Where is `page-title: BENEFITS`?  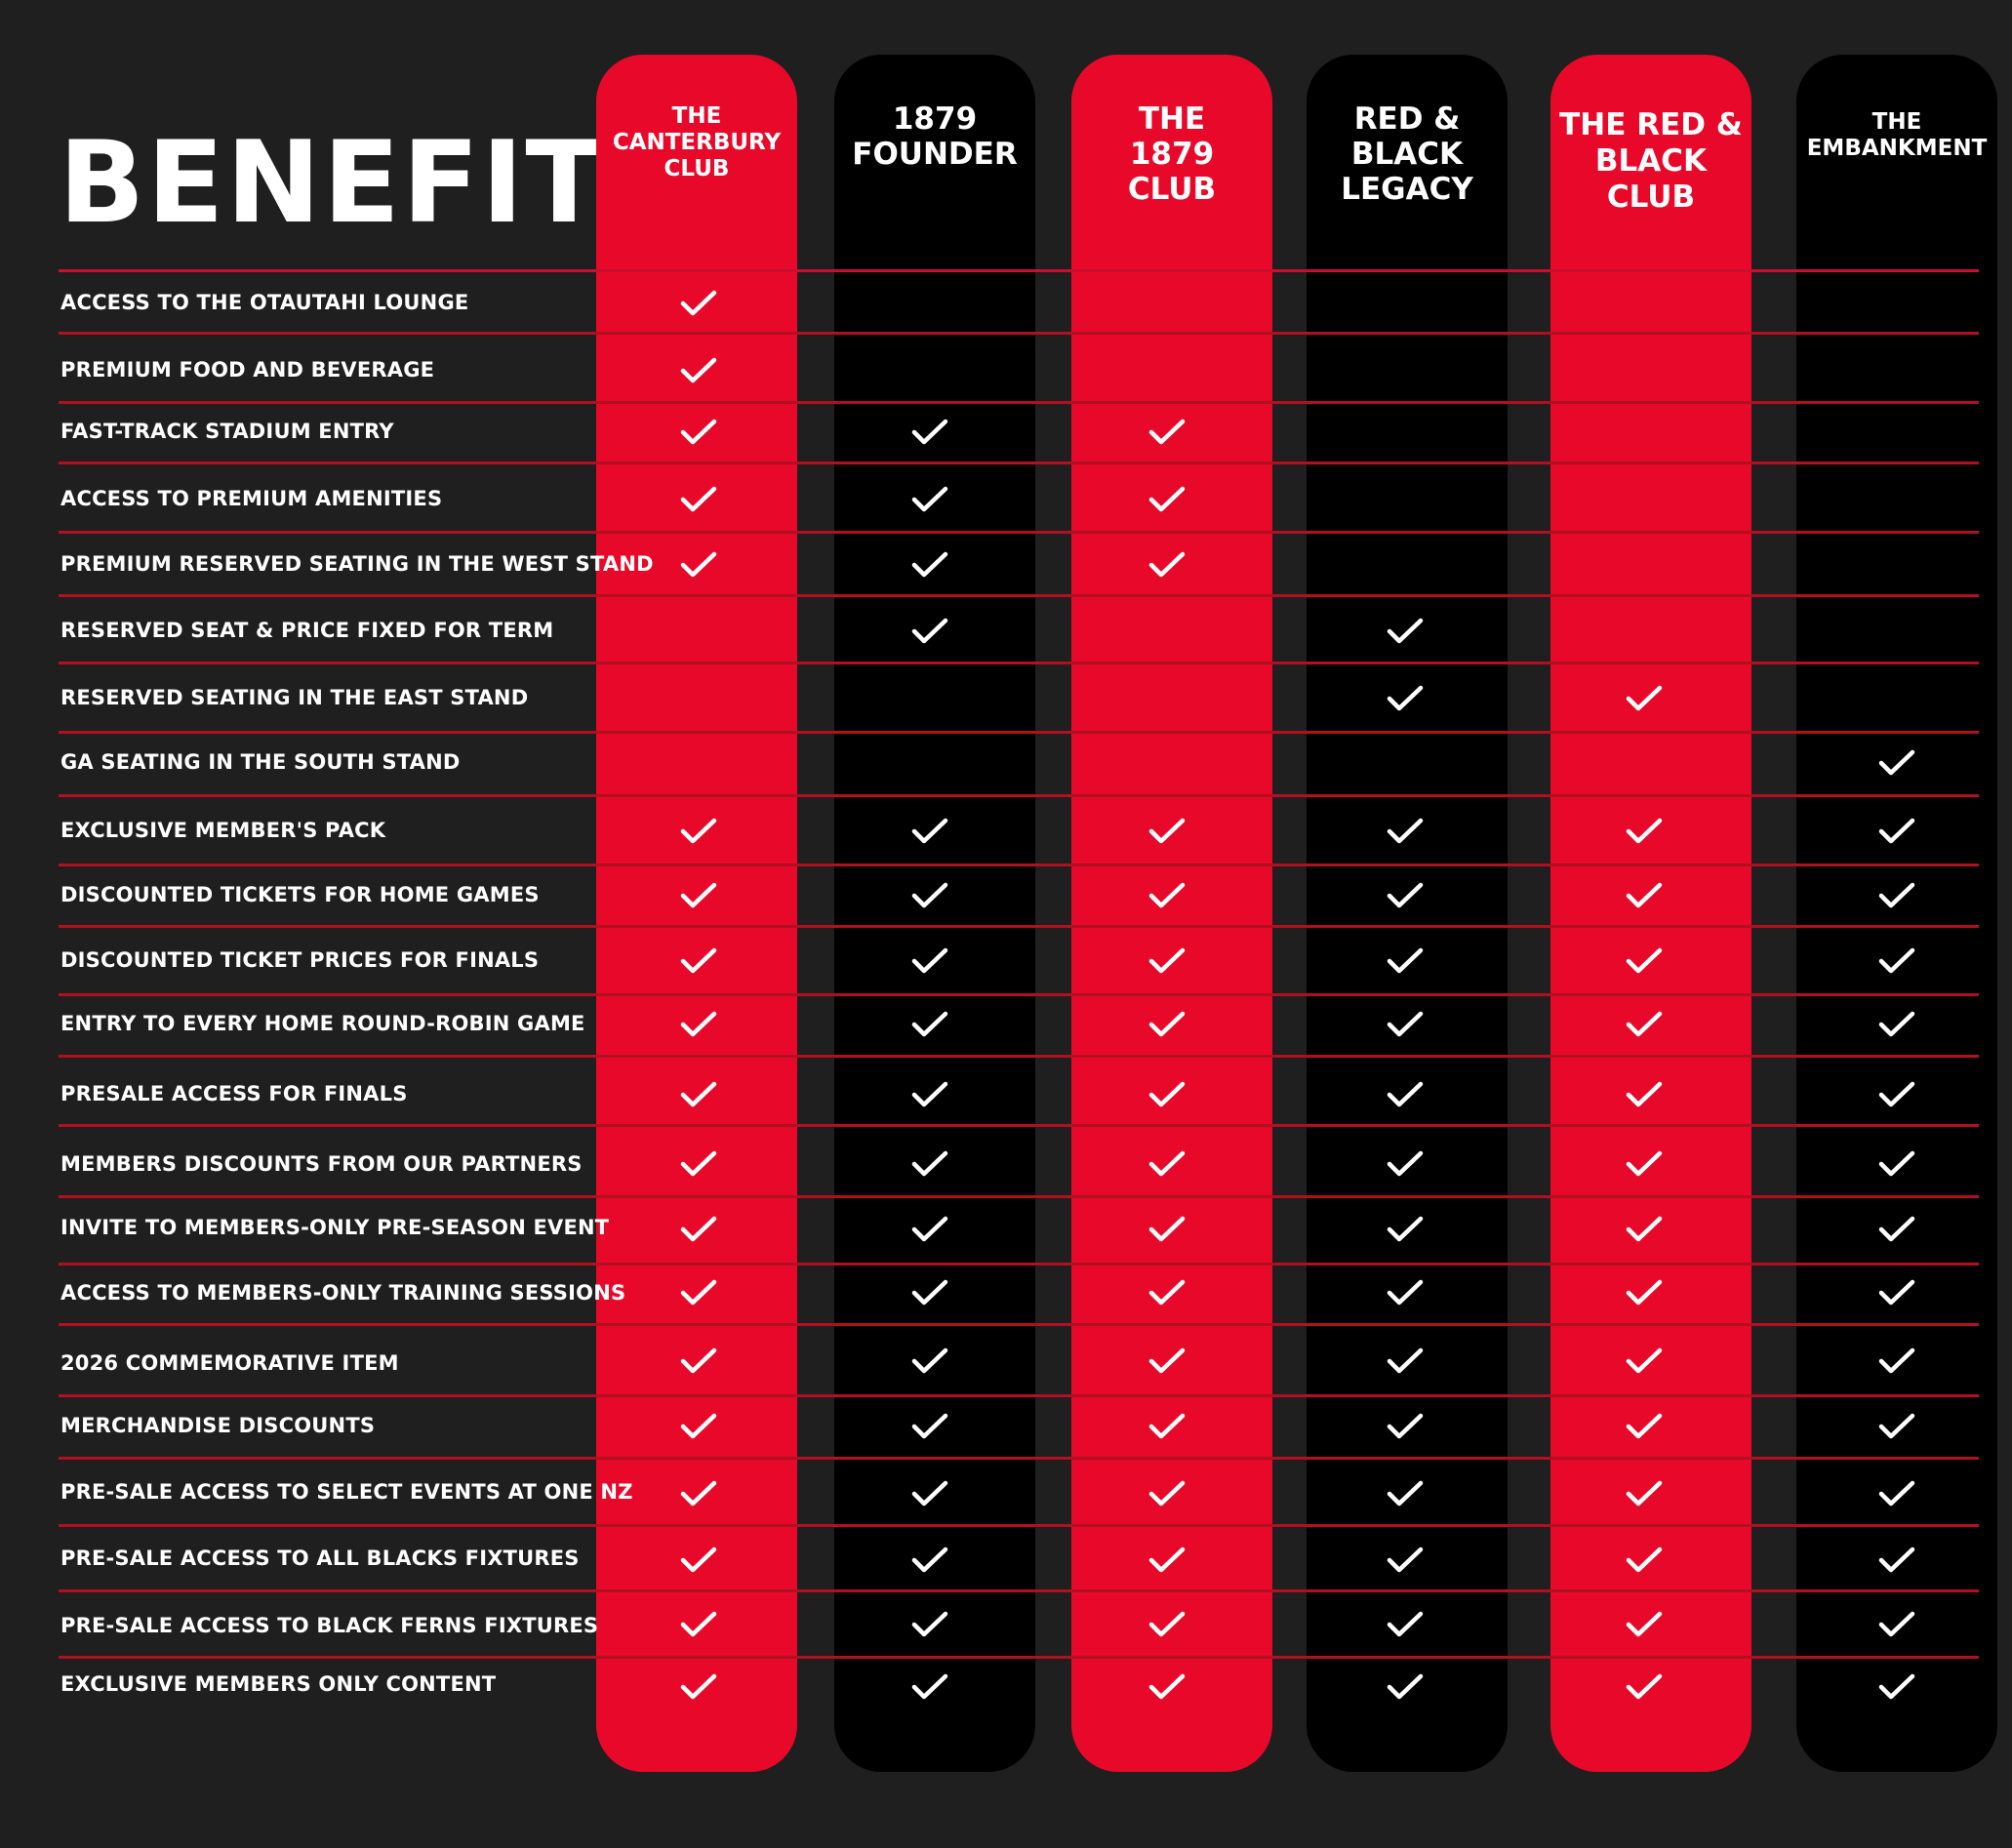 page-title: BENEFITS is located at coordinates (374, 183).